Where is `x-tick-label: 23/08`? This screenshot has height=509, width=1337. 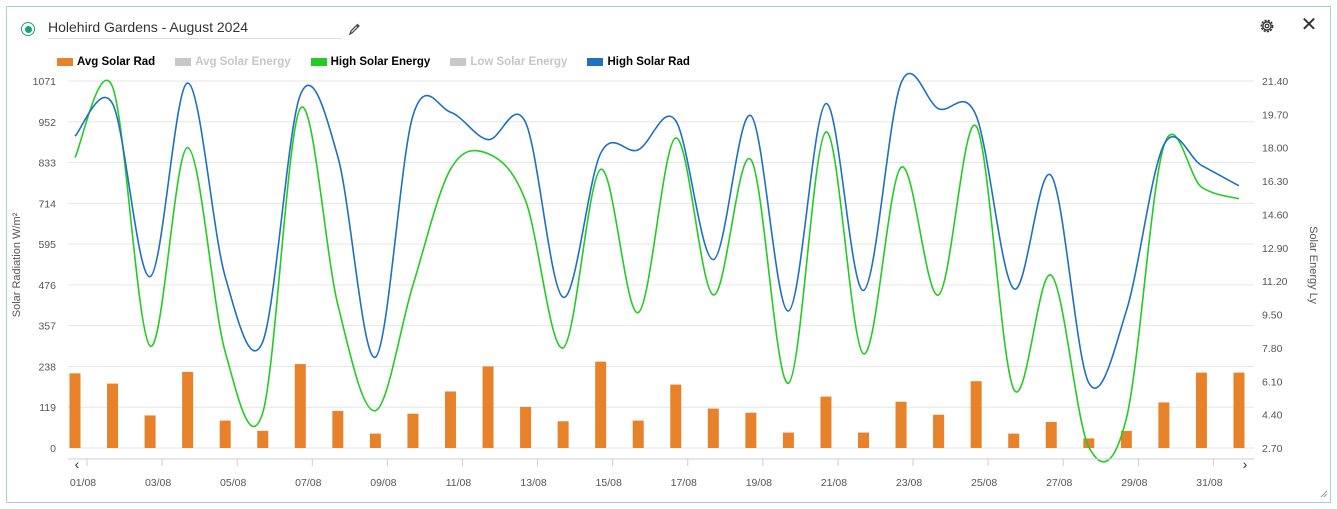 x-tick-label: 23/08 is located at coordinates (909, 483).